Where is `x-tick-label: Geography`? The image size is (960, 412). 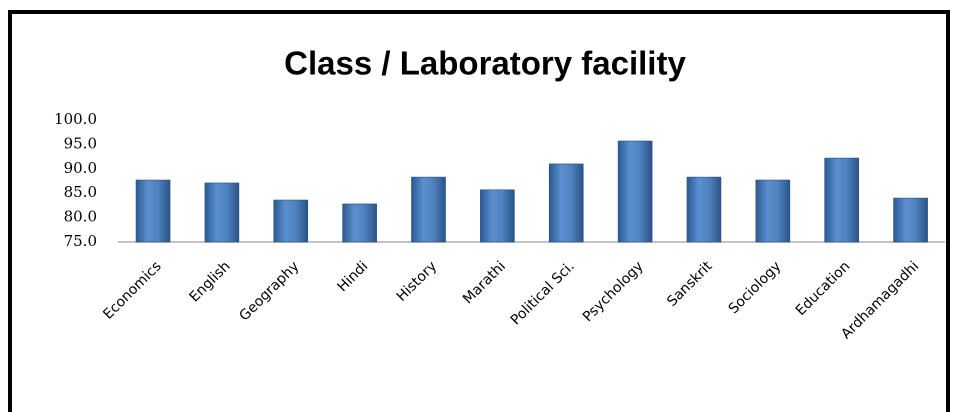 x-tick-label: Geography is located at coordinates (269, 291).